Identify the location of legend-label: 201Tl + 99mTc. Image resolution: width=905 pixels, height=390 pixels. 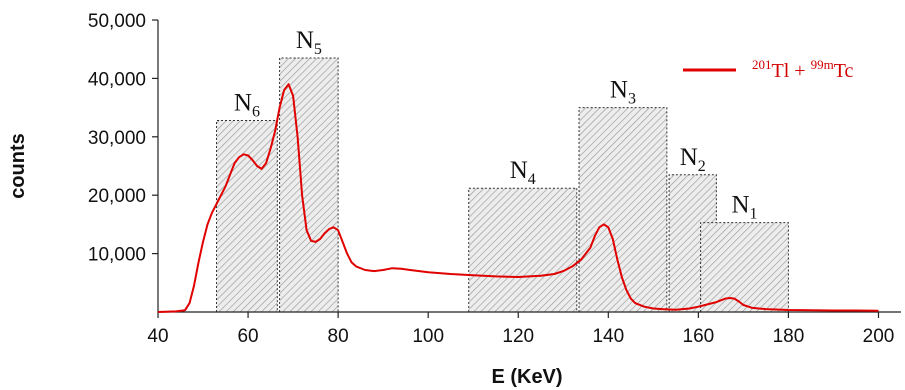
(803, 69).